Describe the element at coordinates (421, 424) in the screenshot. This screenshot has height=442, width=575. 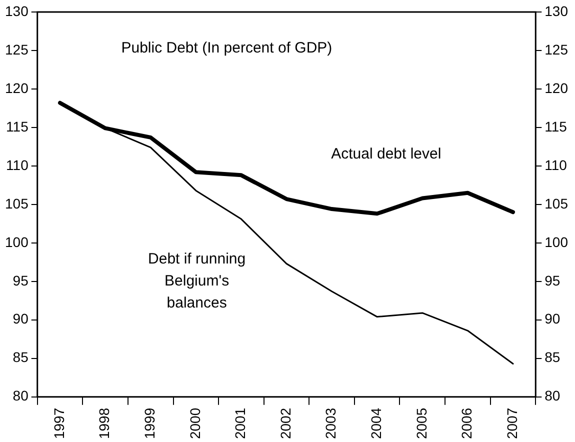
I see `x-tick-label: 2005` at that location.